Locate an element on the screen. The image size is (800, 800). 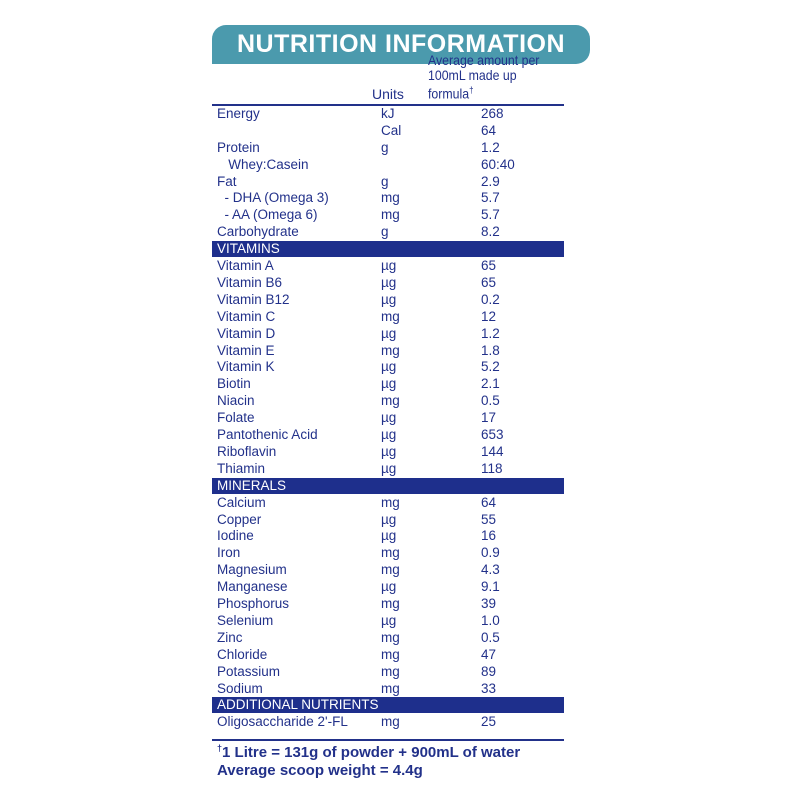
nutrient-name: Vitamin C is located at coordinates (246, 316).